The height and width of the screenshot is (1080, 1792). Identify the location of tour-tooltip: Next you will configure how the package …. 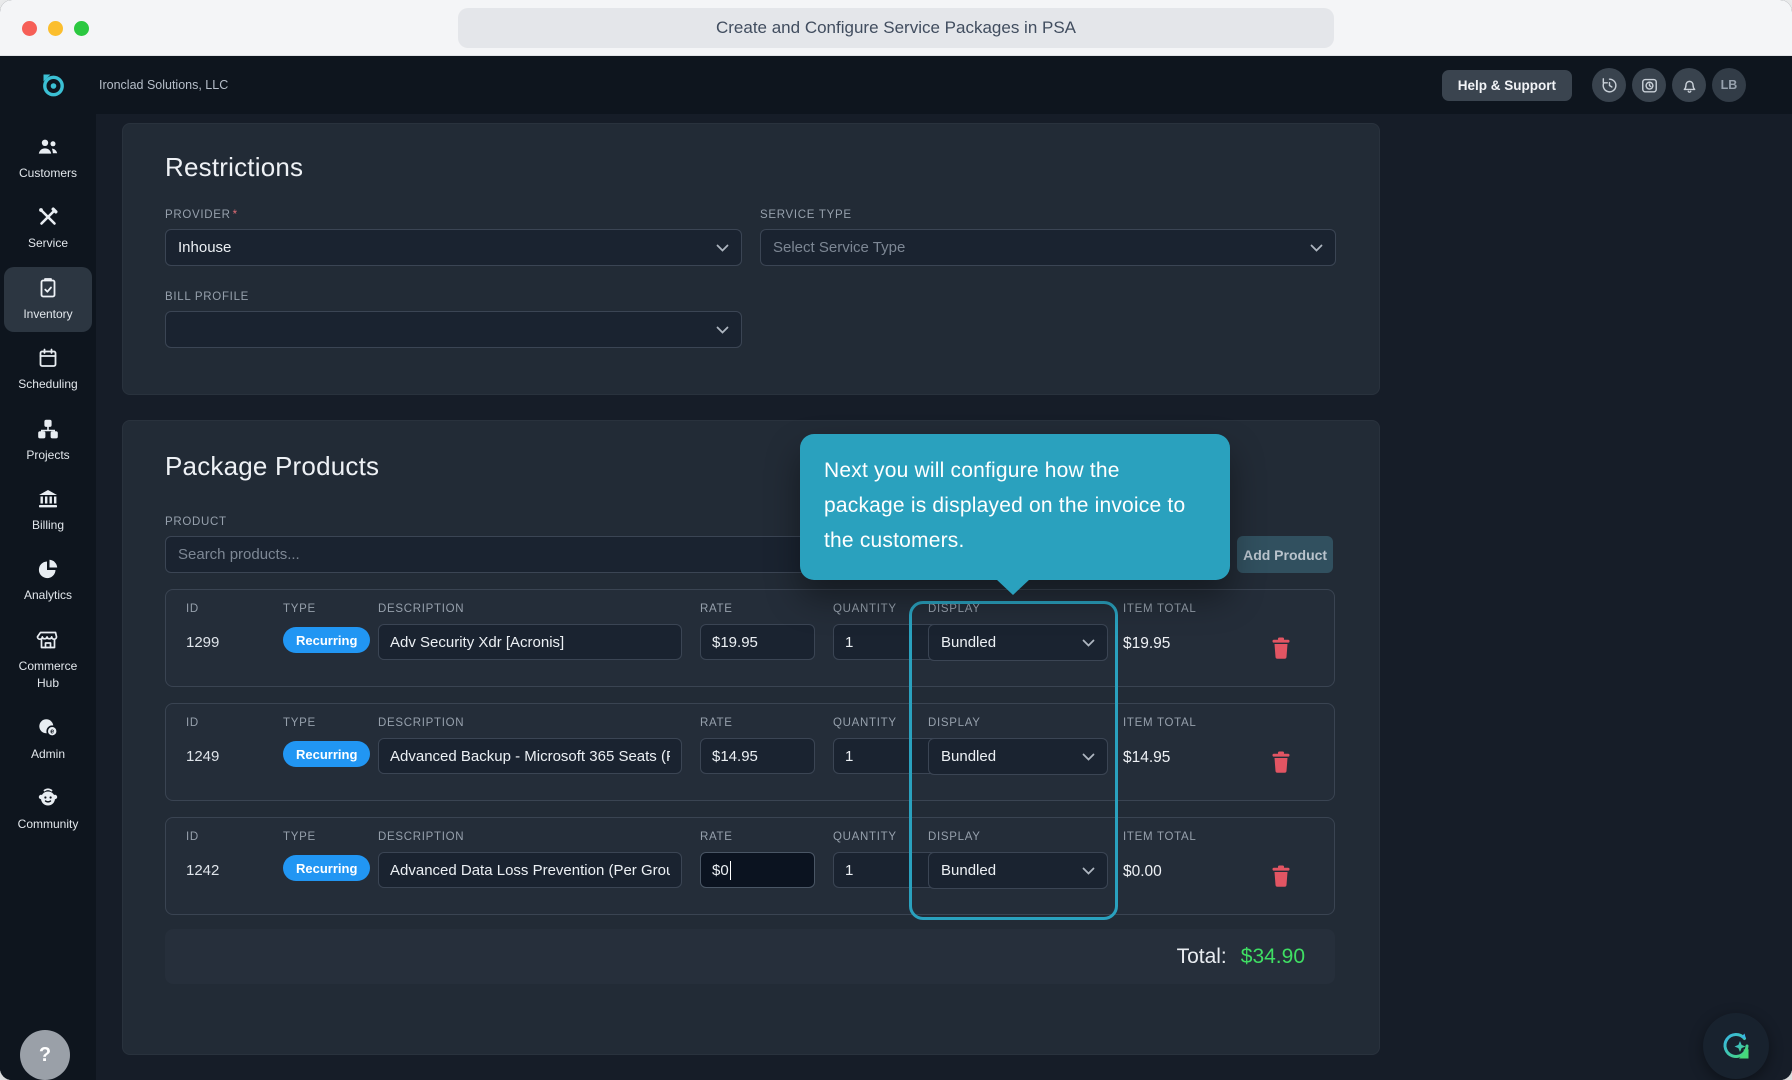
(1015, 514).